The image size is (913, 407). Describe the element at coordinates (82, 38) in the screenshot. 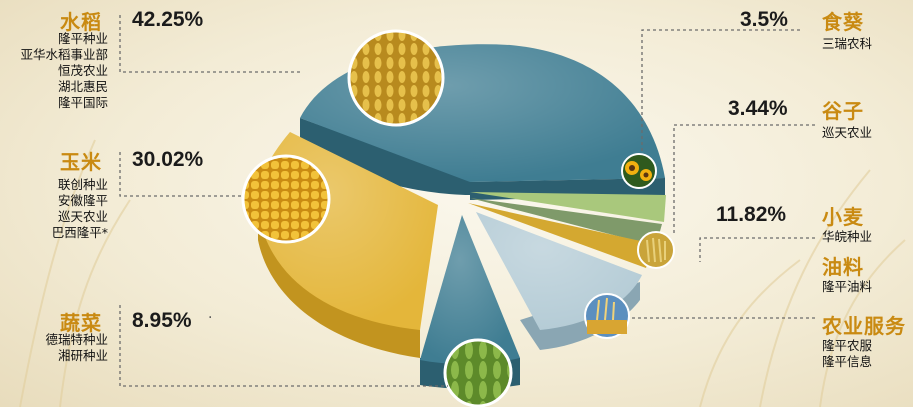

I see `company-rice-1: 隆平种业` at that location.